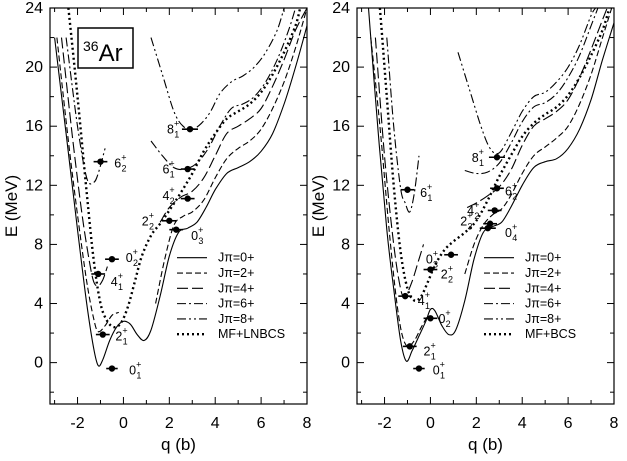 The height and width of the screenshot is (461, 627). Describe the element at coordinates (341, 185) in the screenshot. I see `right-y-tick-label: 12` at that location.